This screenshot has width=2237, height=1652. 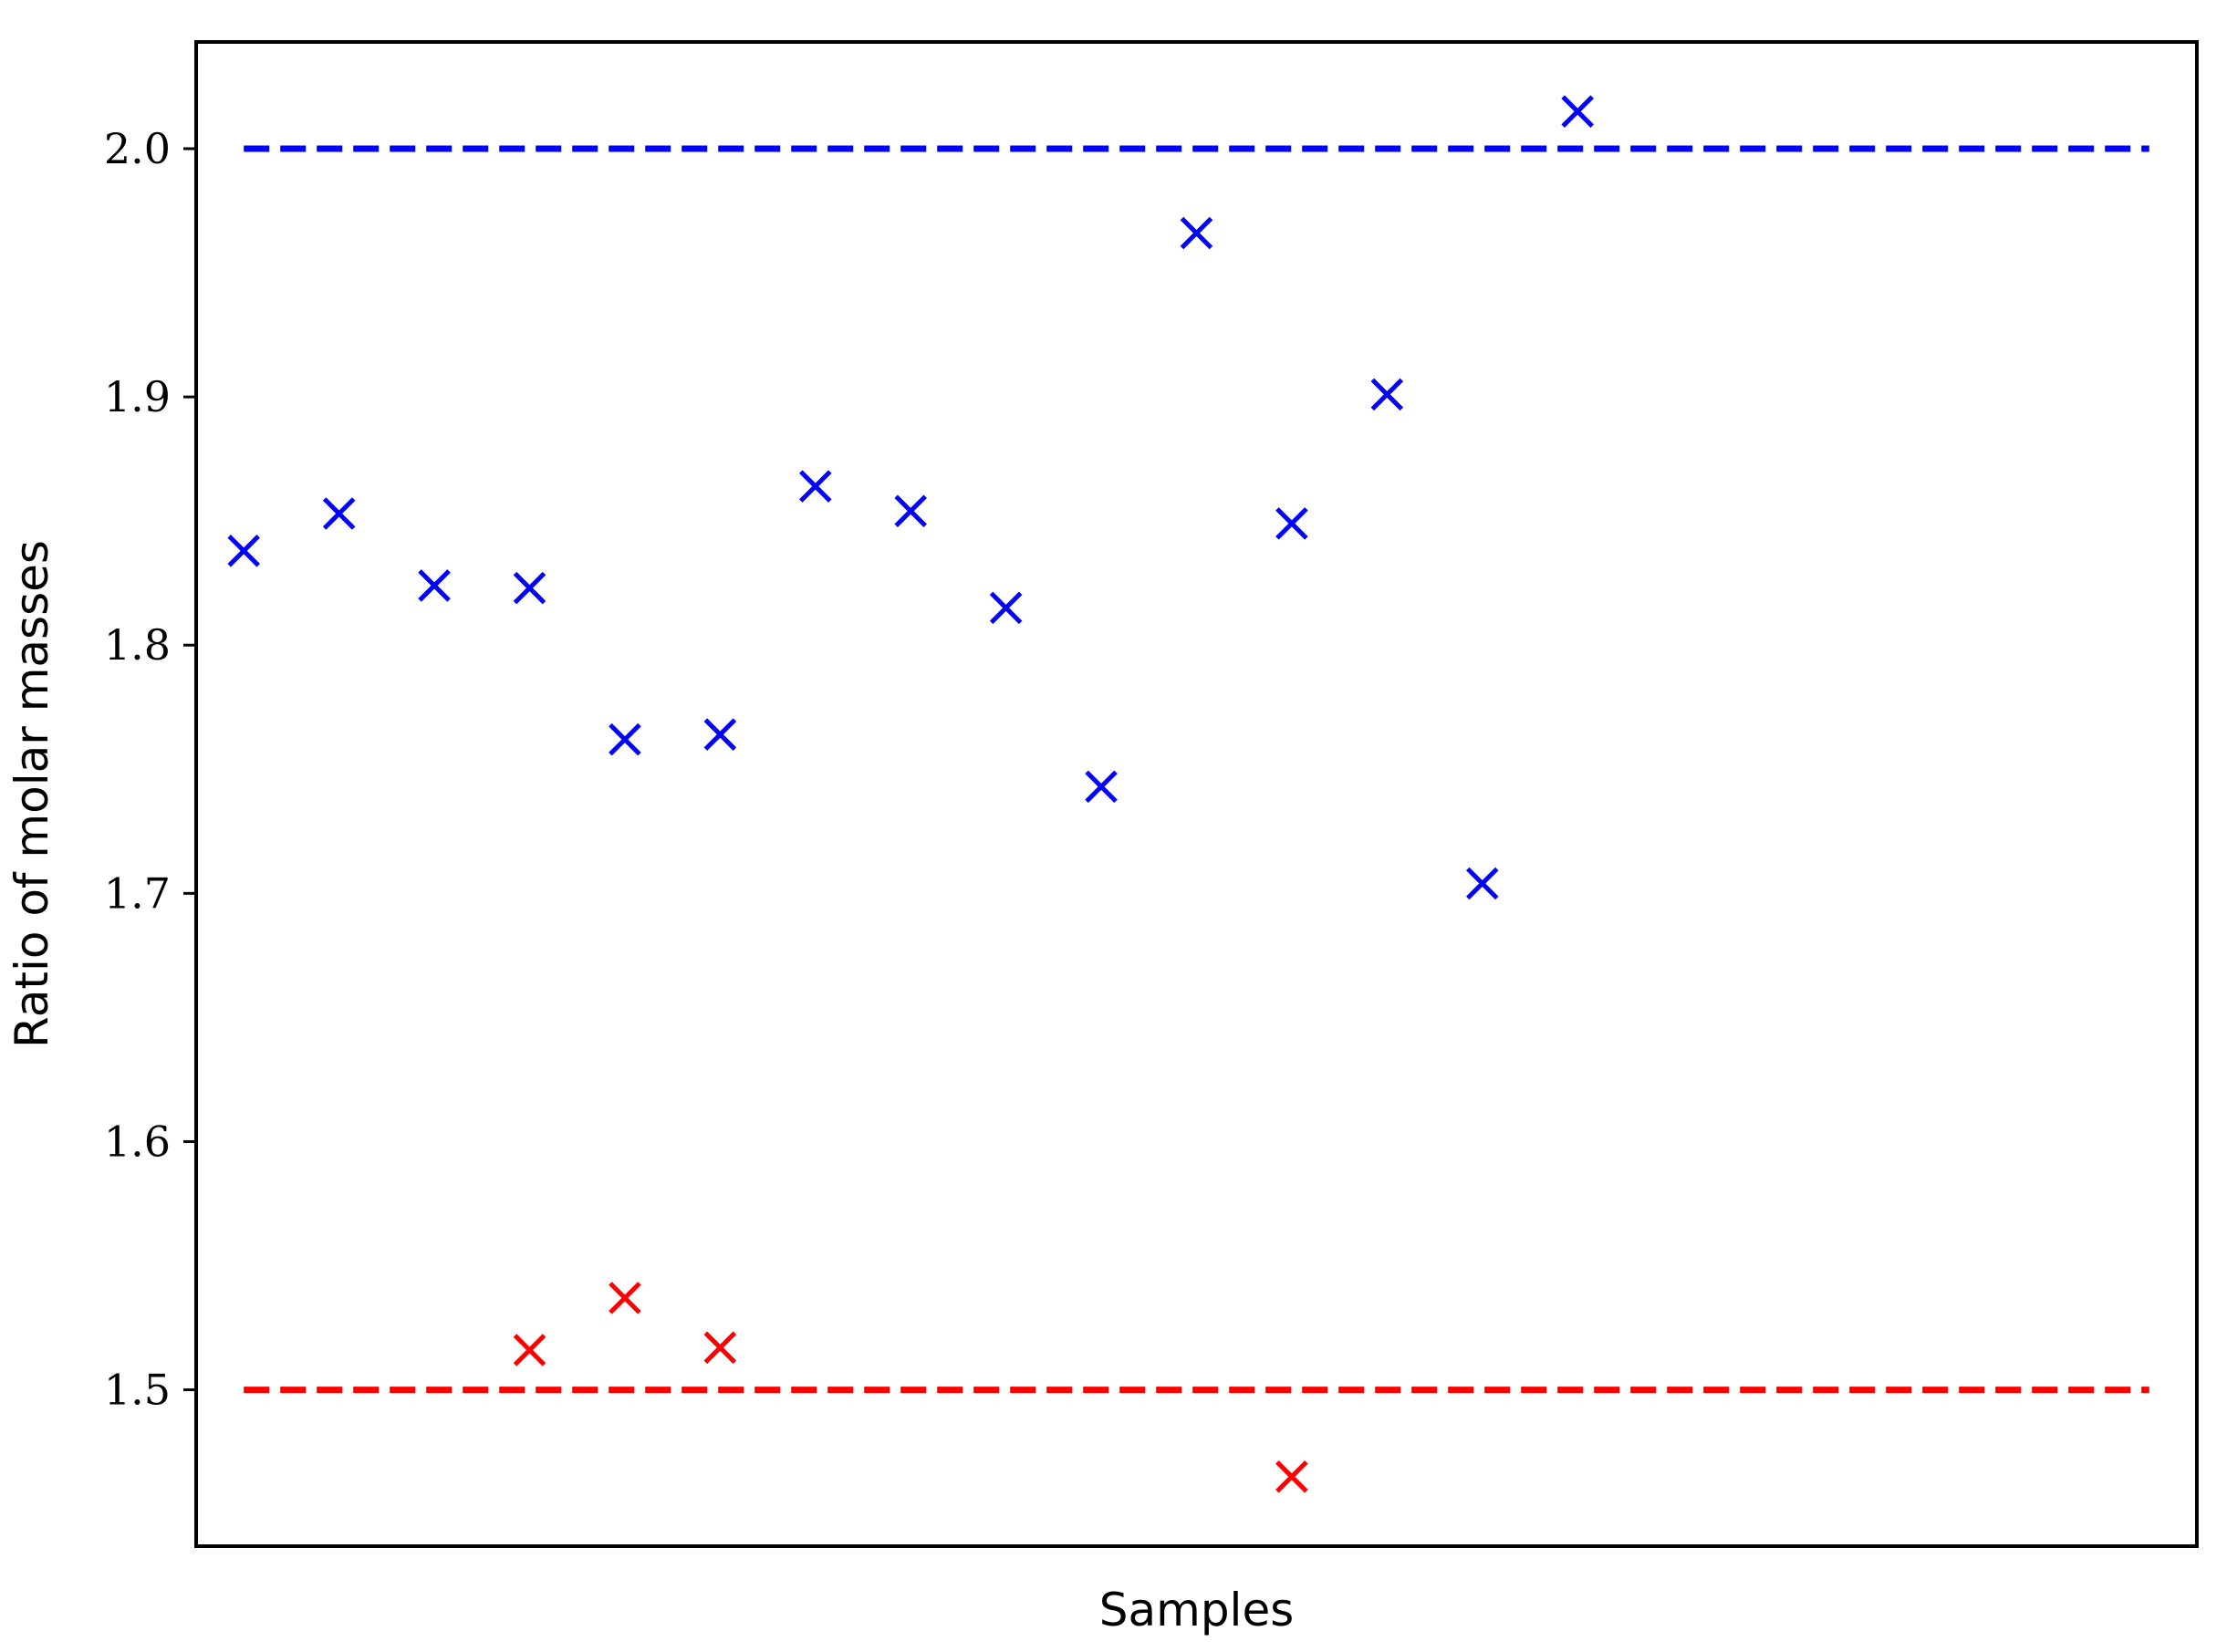 I want to click on y-tick-label: 1.6, so click(x=137, y=1141).